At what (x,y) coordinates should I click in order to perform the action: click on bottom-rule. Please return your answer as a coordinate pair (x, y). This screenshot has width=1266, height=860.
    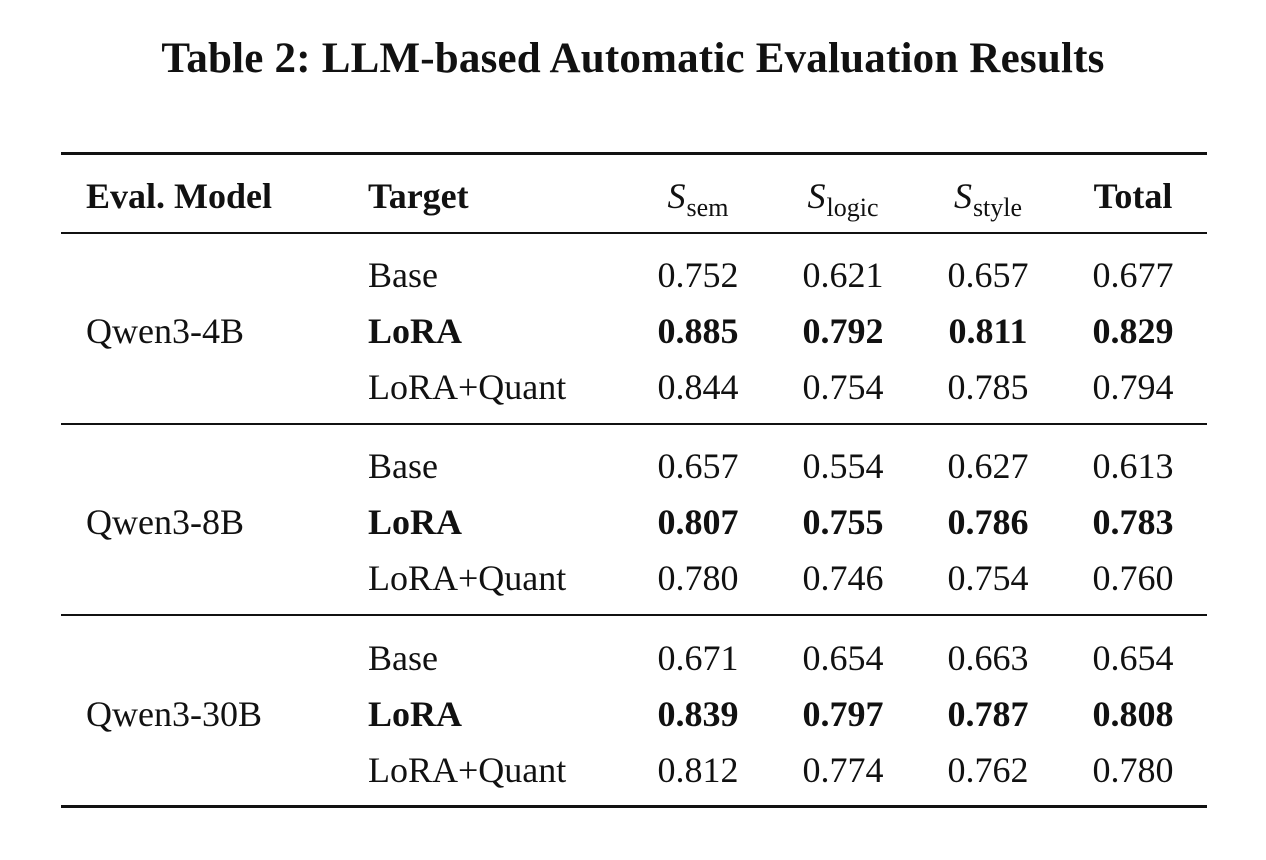
    Looking at the image, I should click on (634, 806).